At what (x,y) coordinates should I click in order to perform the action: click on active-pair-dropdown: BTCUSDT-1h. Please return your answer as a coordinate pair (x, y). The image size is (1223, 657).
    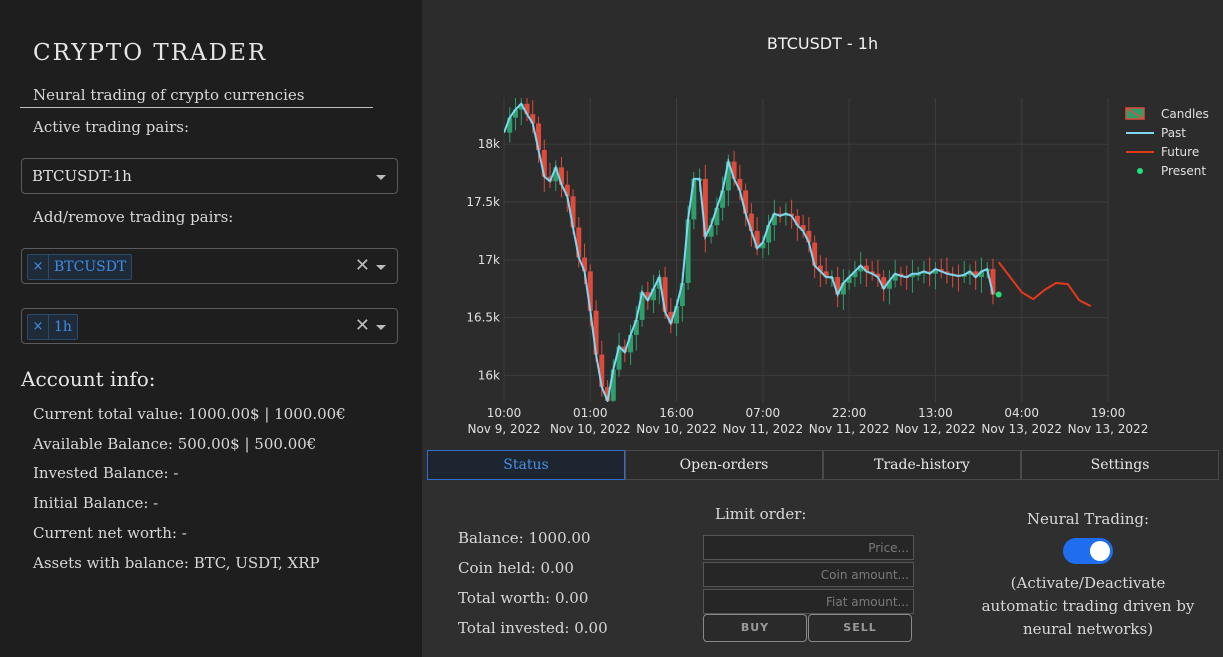
    Looking at the image, I should click on (209, 176).